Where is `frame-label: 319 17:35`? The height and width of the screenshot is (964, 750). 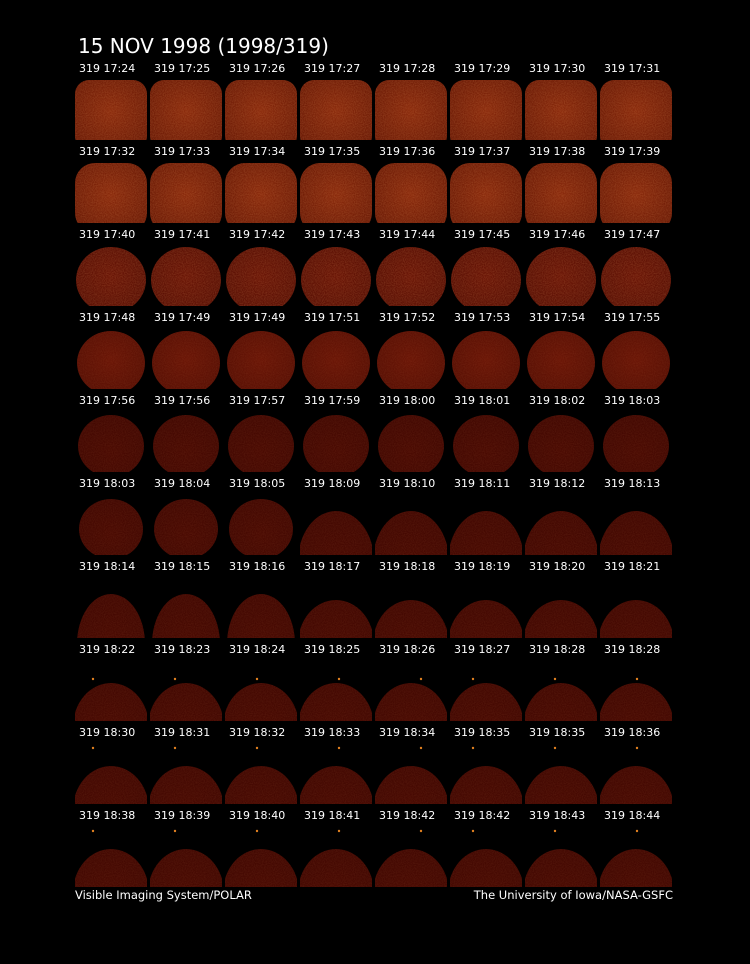 frame-label: 319 17:35 is located at coordinates (332, 151).